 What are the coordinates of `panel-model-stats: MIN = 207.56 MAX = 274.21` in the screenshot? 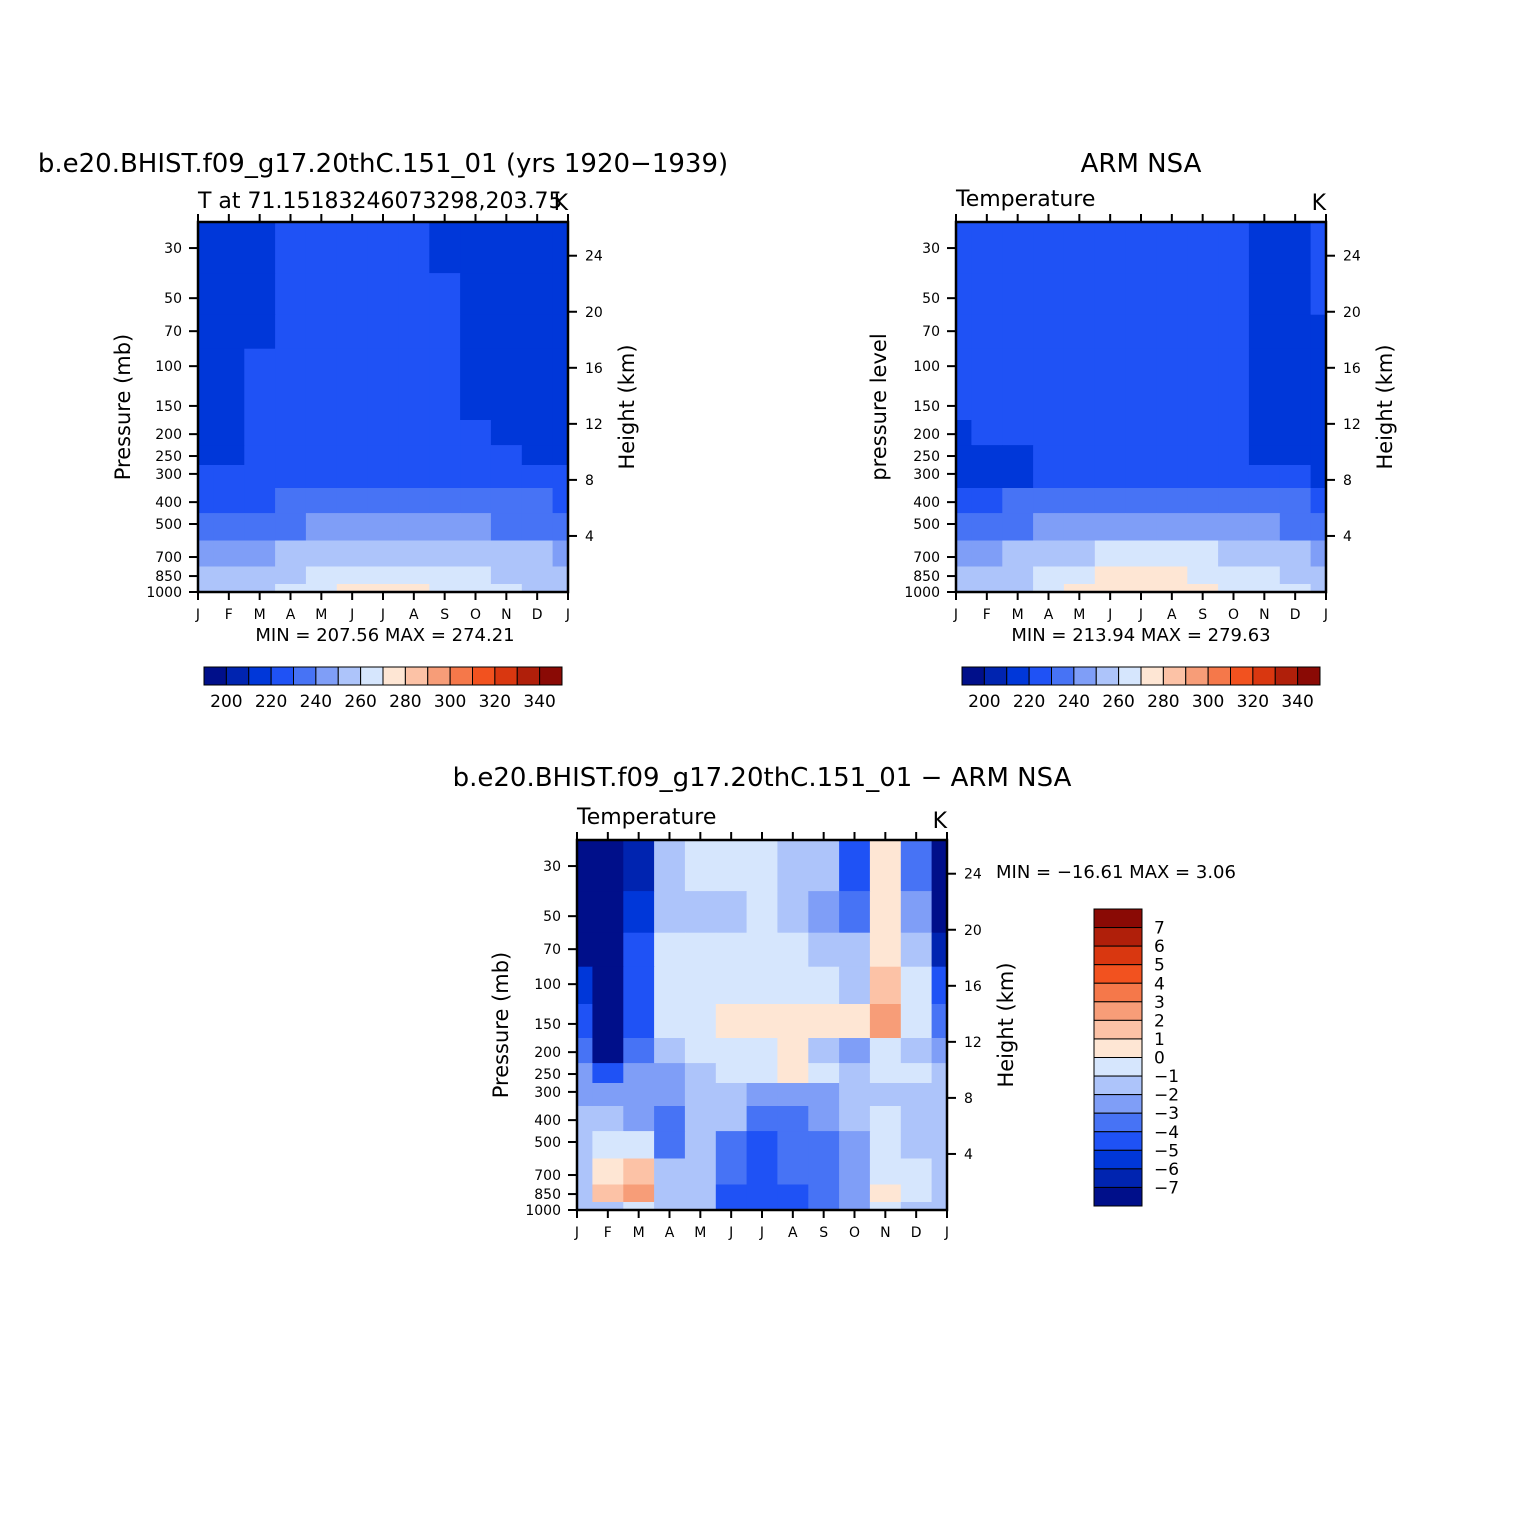 It's located at (384, 635).